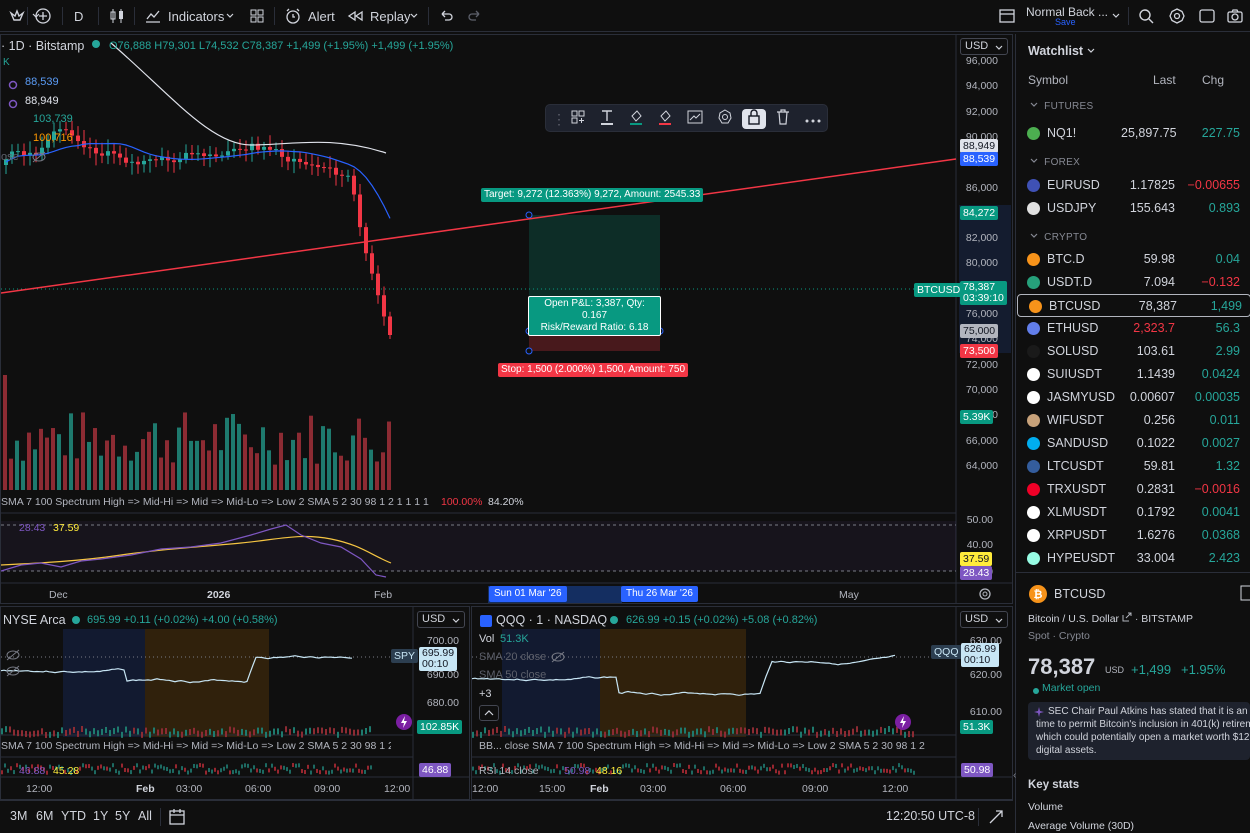 This screenshot has width=1250, height=833. I want to click on watchlist-row: LTCUSDT 59.81 1.32, so click(1133, 466).